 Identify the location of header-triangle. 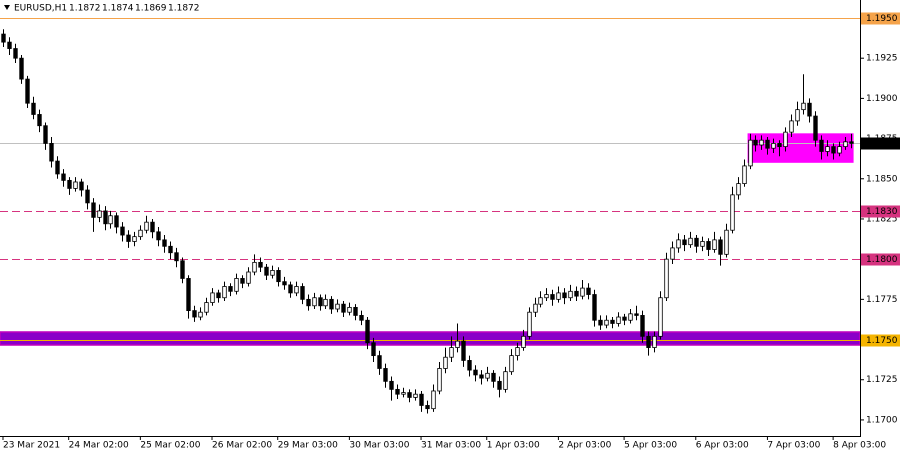
(7, 7).